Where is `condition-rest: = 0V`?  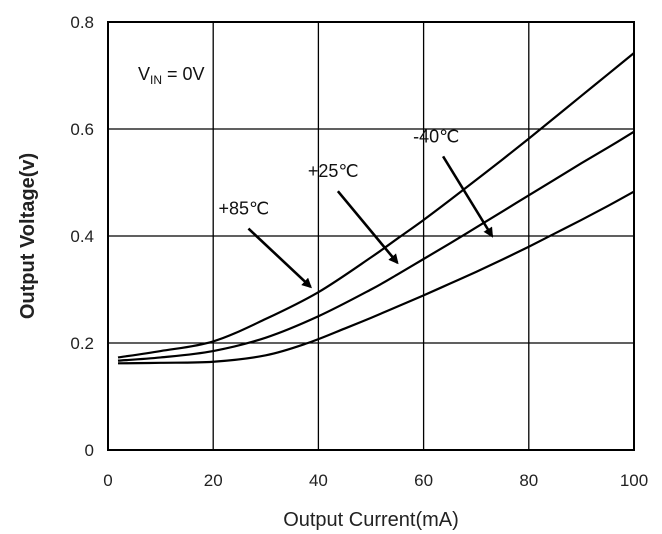
condition-rest: = 0V is located at coordinates (183, 74).